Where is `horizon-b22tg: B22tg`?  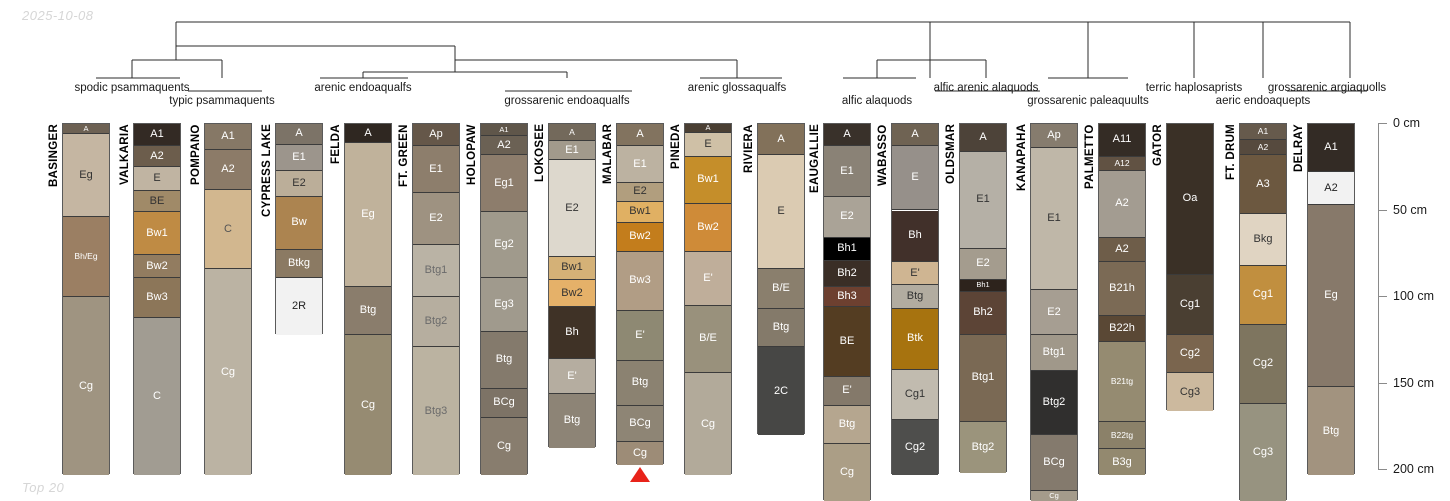 horizon-b22tg: B22tg is located at coordinates (1122, 435).